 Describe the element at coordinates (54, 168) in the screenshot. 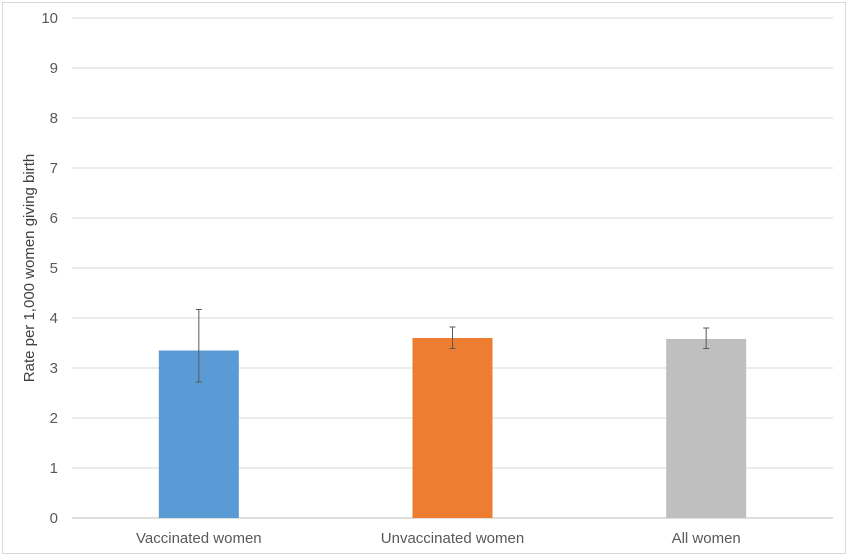

I see `y-tick-label: 7` at that location.